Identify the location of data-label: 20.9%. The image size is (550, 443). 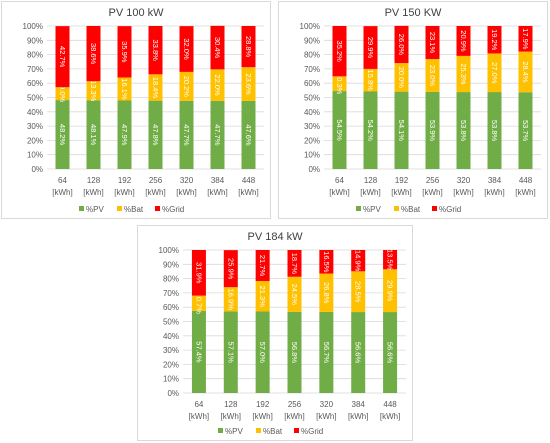
(463, 41).